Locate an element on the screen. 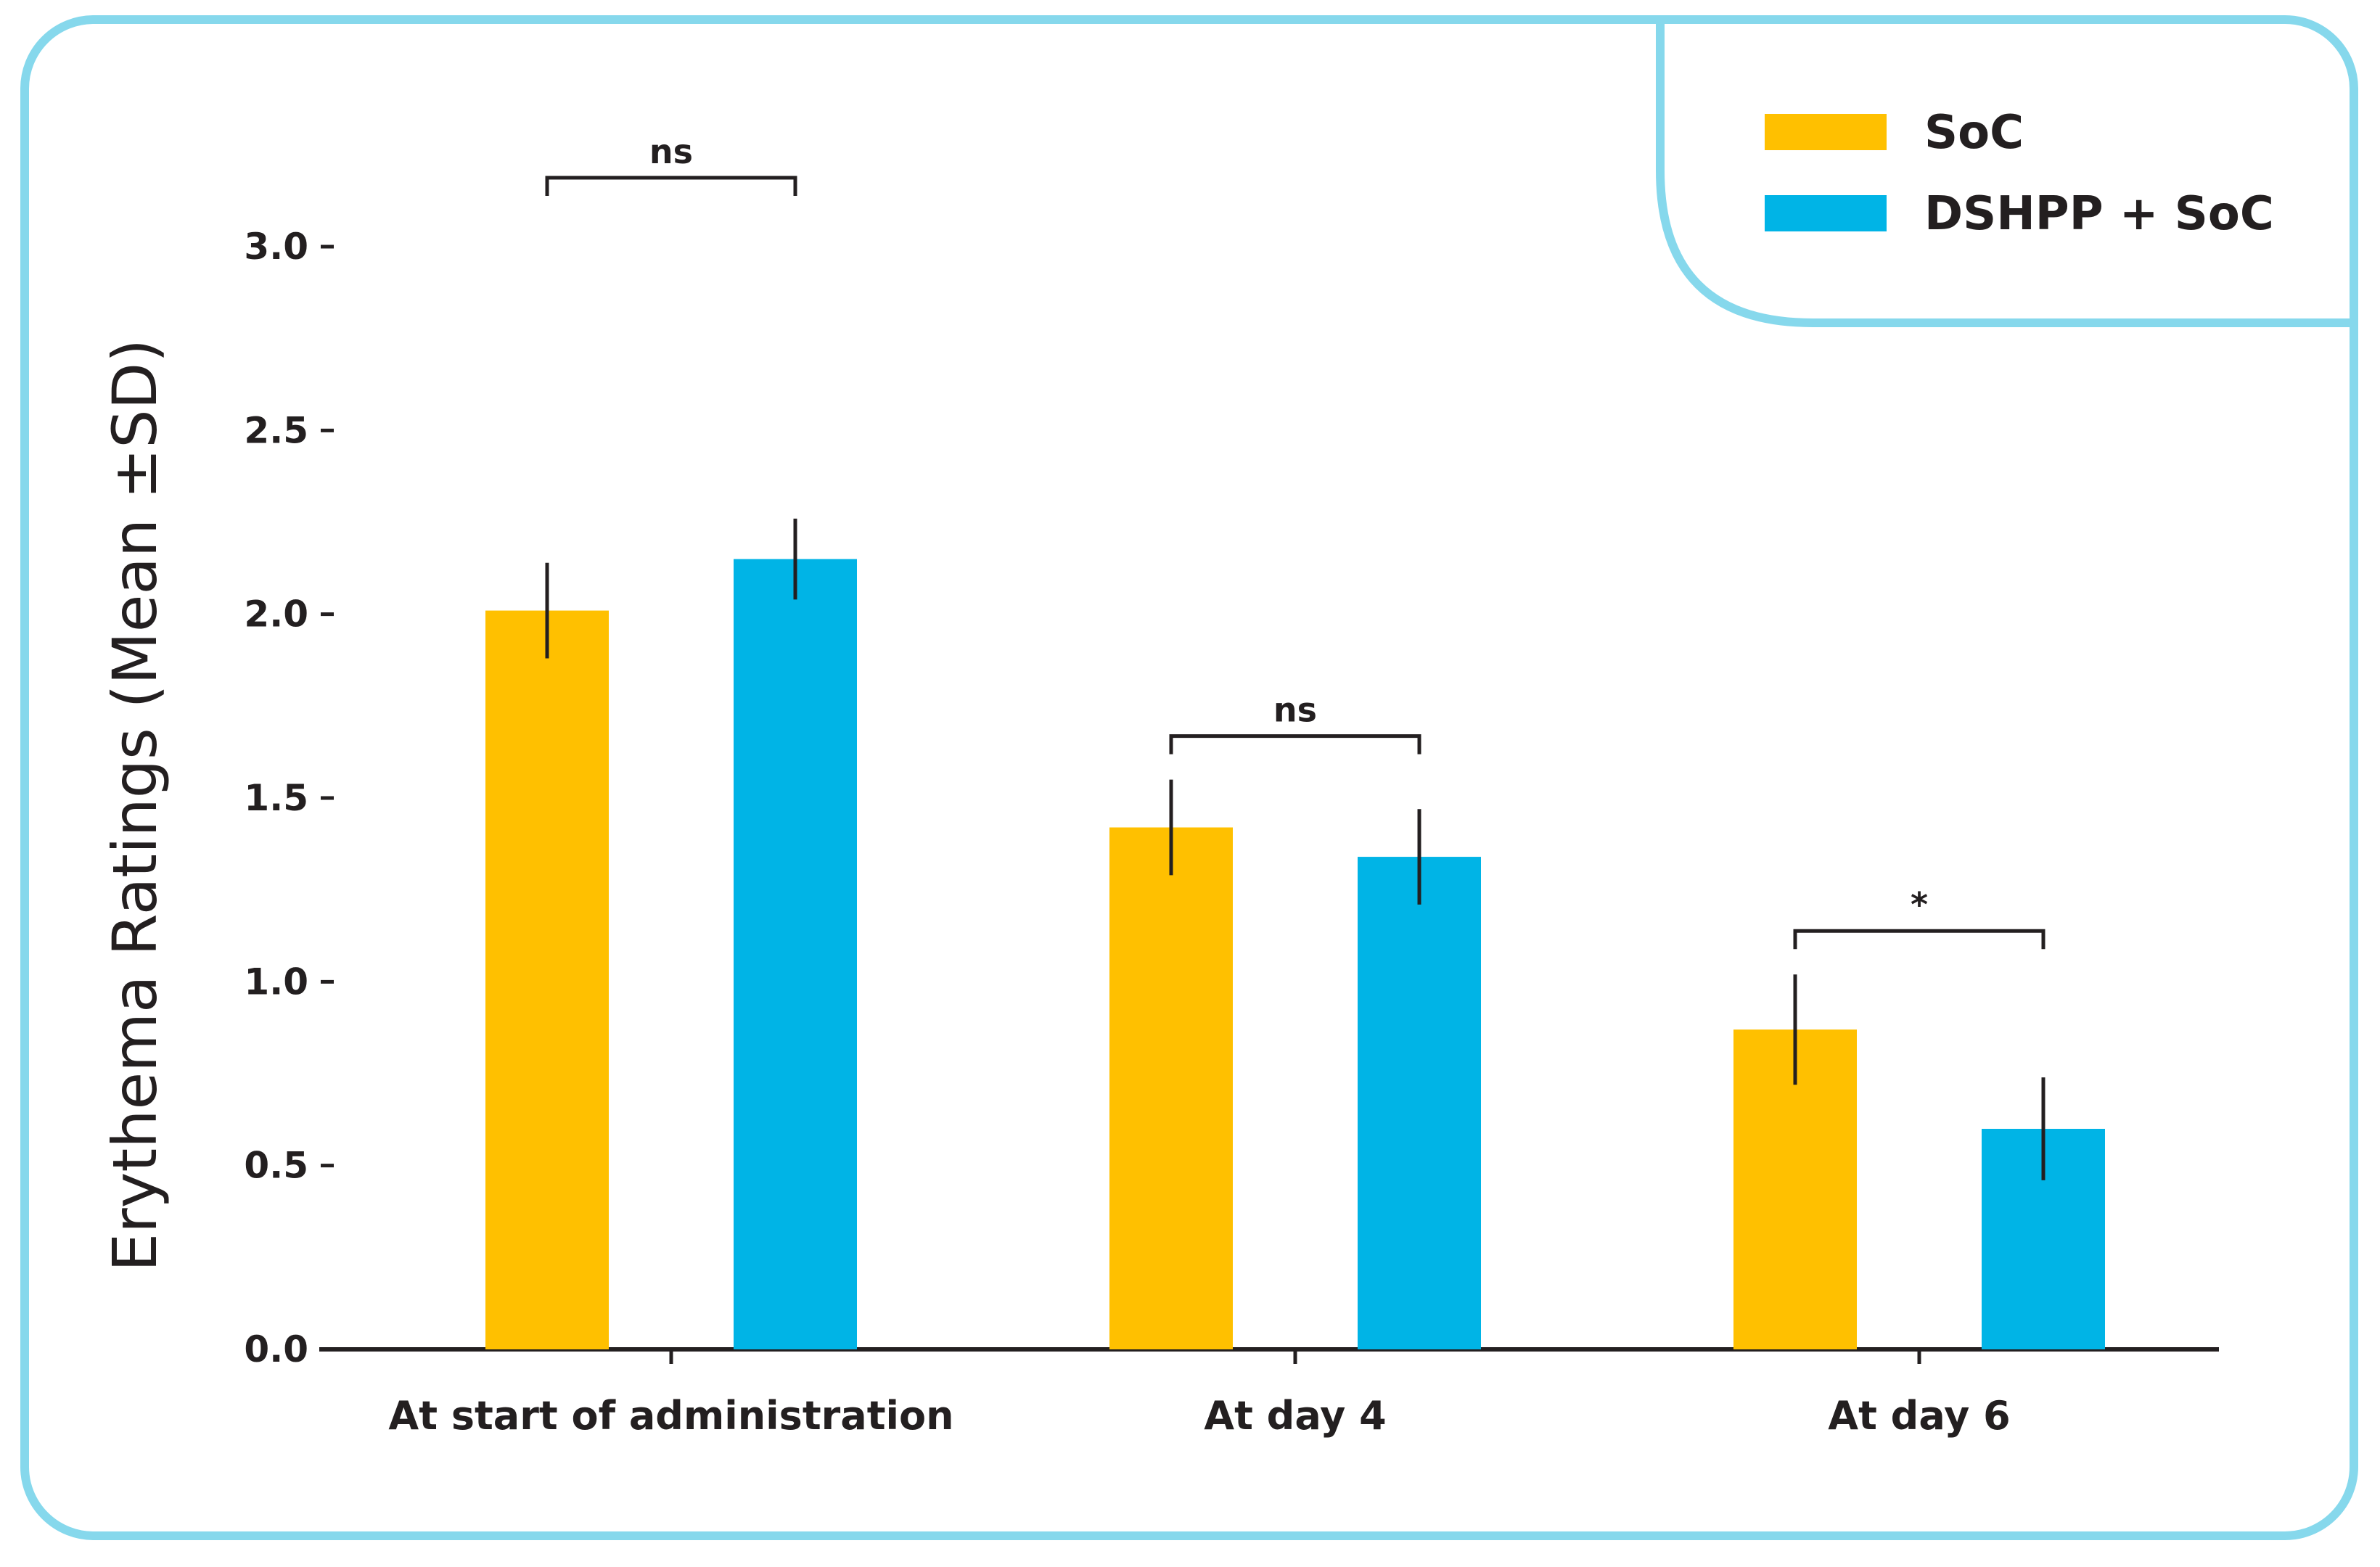 The width and height of the screenshot is (2380, 1567). y-tick-label: 3.0 is located at coordinates (276, 247).